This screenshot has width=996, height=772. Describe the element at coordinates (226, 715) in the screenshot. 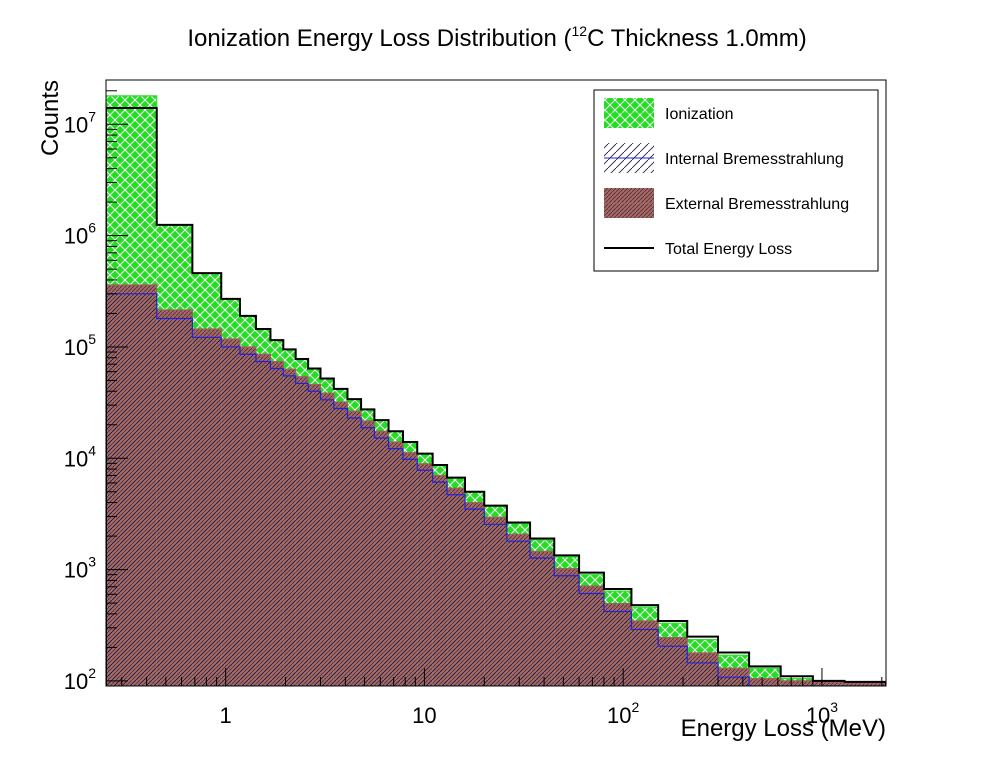

I see `x-tick-label: 1` at that location.